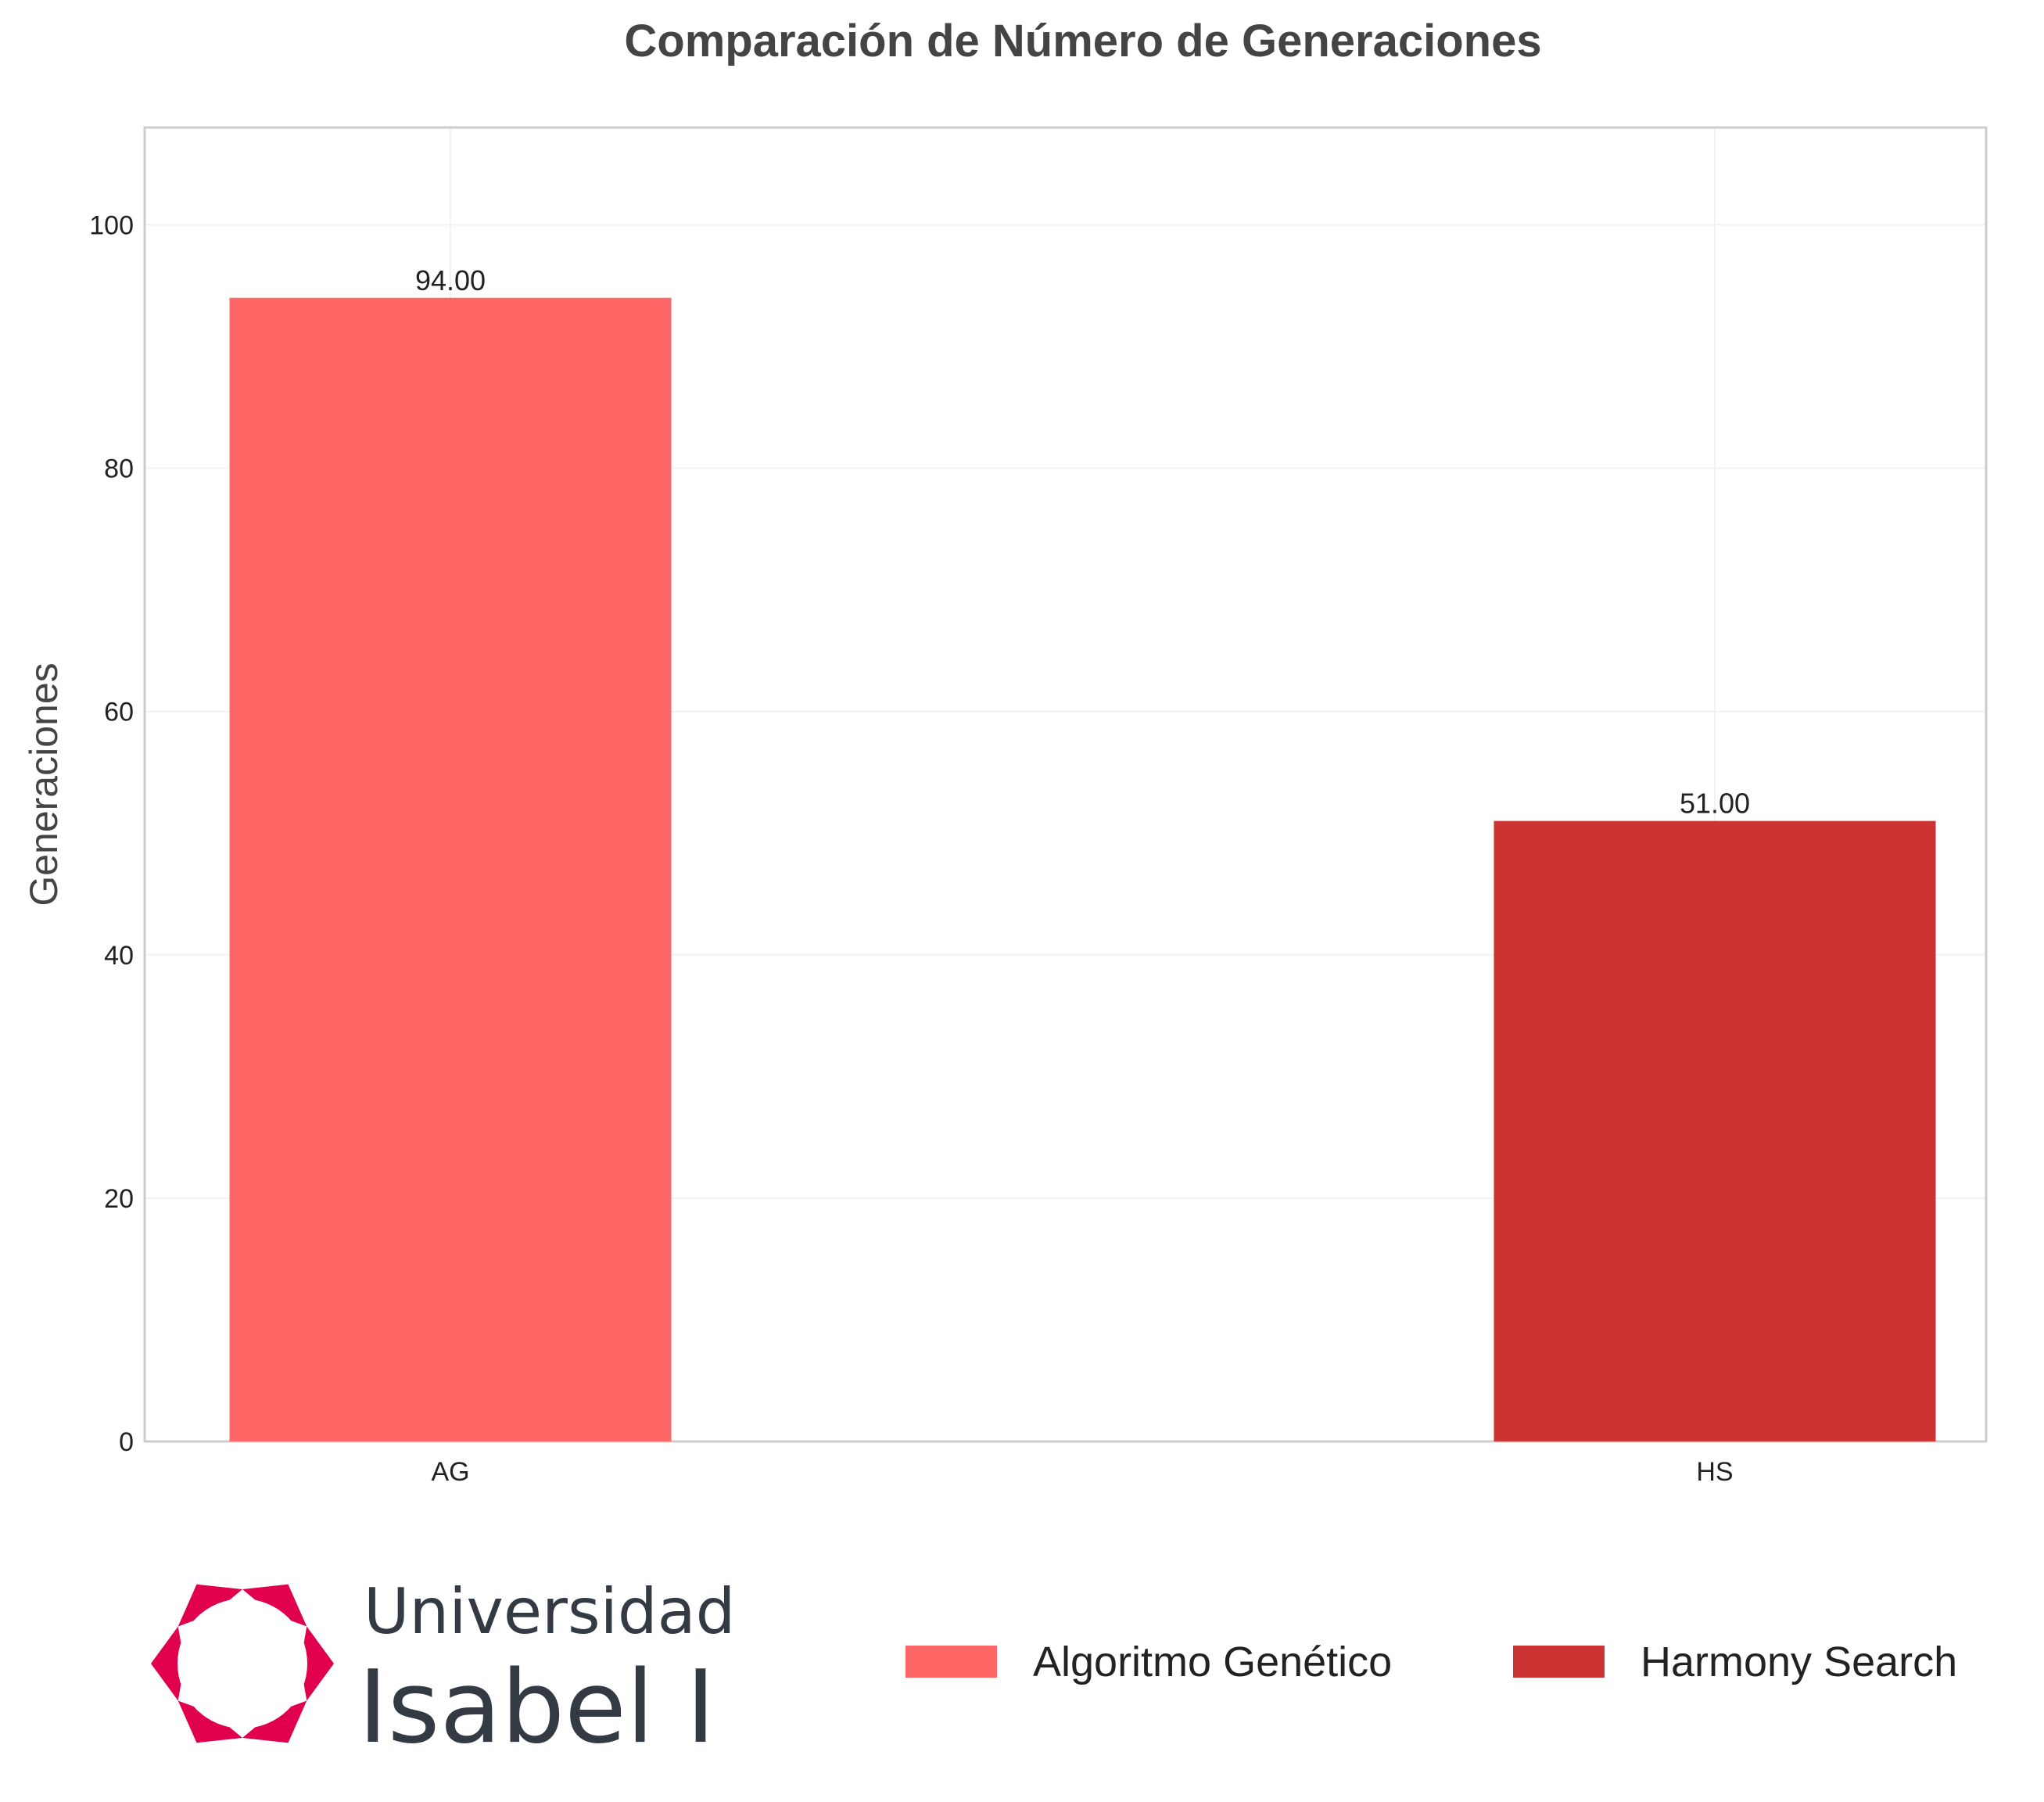  What do you see at coordinates (1715, 1472) in the screenshot?
I see `x-tick-label-hs: HS` at bounding box center [1715, 1472].